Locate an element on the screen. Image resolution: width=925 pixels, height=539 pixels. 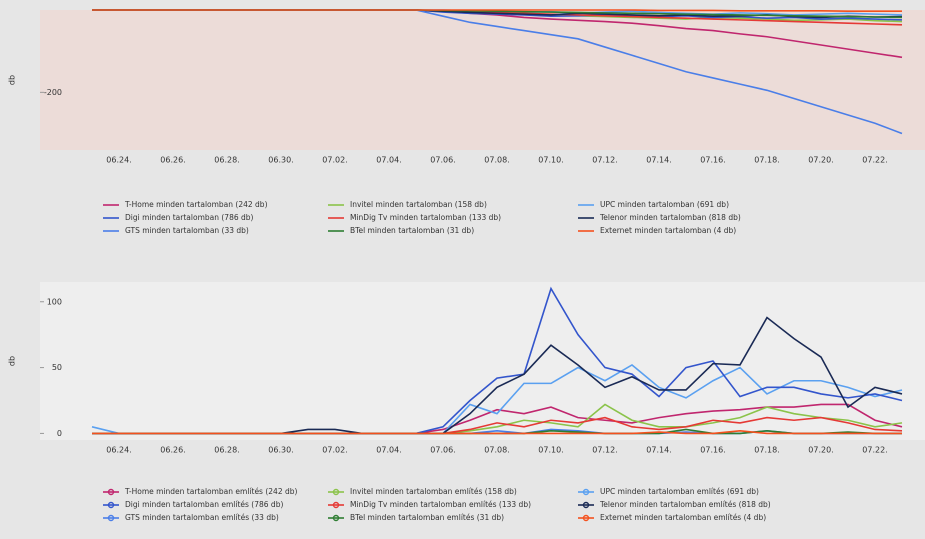
y-tick-label: 50 is located at coordinates (57, 367).